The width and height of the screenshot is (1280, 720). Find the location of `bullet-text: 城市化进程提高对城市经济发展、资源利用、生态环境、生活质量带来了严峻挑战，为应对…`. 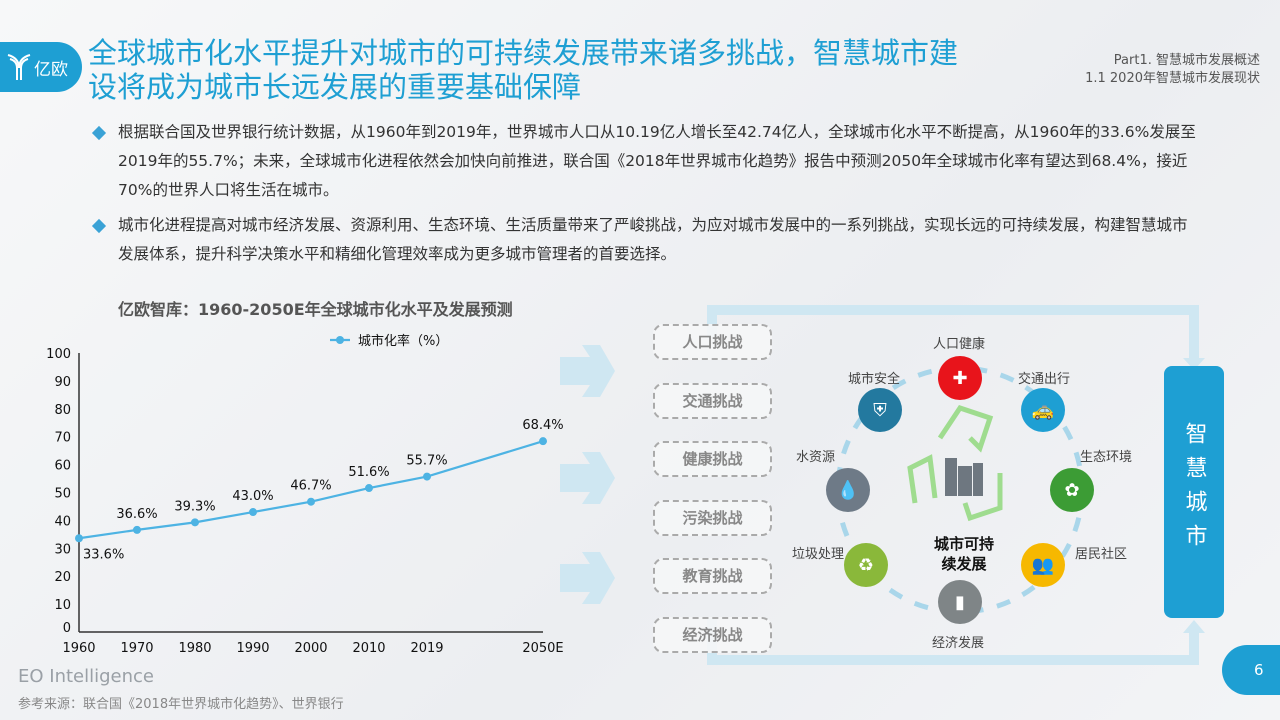

bullet-text: 城市化进程提高对城市经济发展、资源利用、生态环境、生活质量带来了严峻挑战，为应对… is located at coordinates (653, 239).